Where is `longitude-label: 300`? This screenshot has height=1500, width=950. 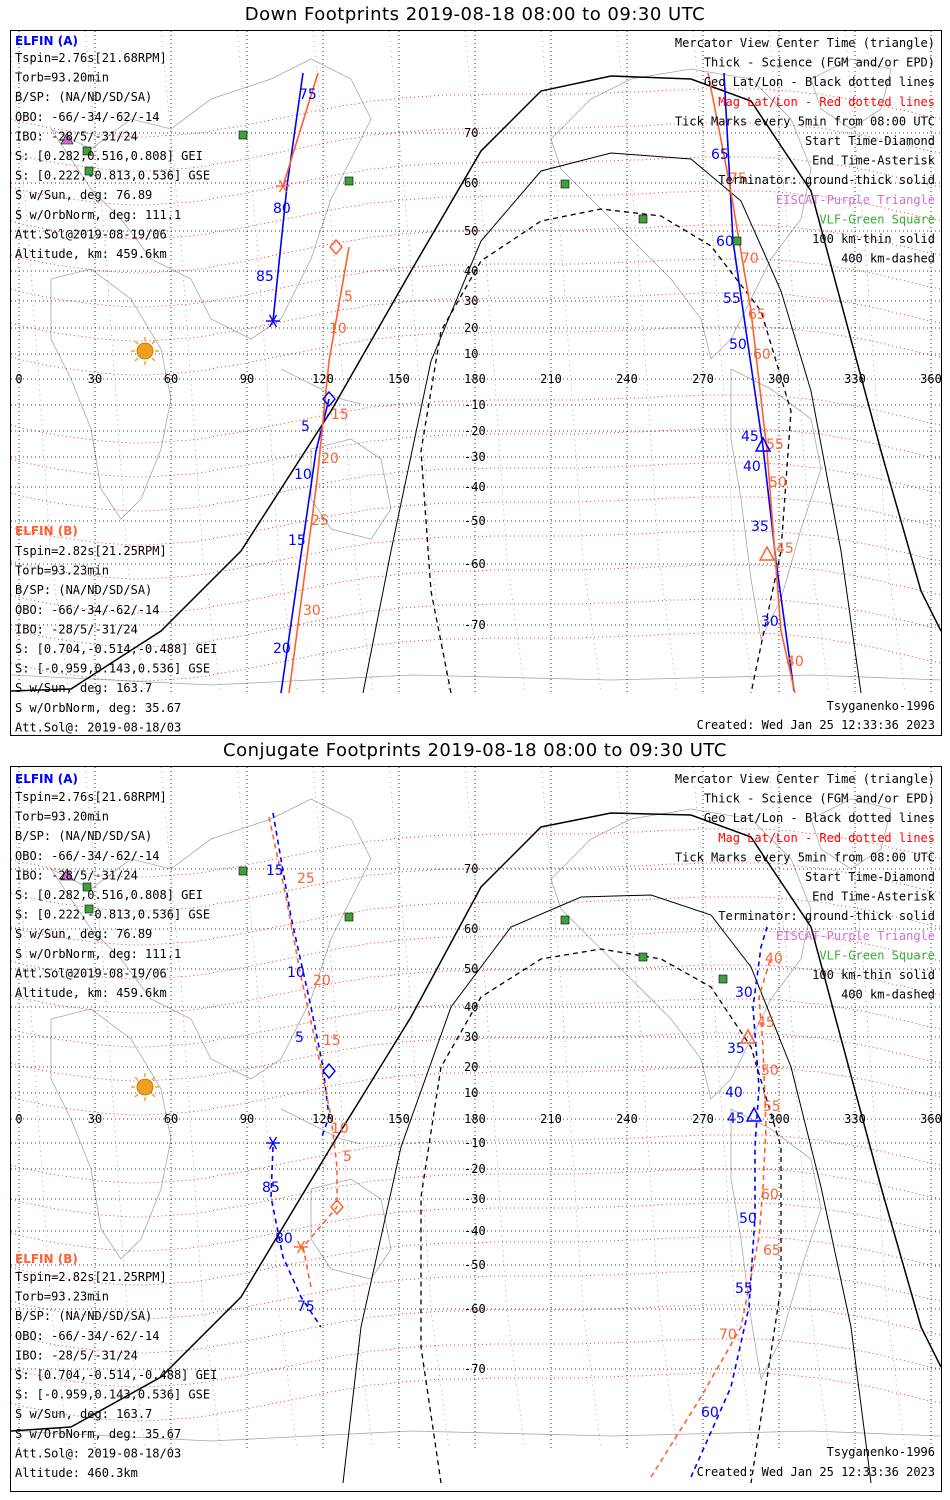 longitude-label: 300 is located at coordinates (779, 379).